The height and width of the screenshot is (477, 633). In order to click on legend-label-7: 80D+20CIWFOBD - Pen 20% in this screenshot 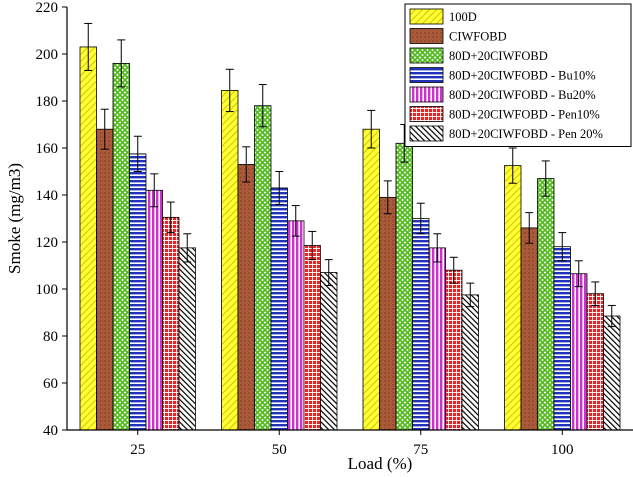, I will do `click(526, 134)`.